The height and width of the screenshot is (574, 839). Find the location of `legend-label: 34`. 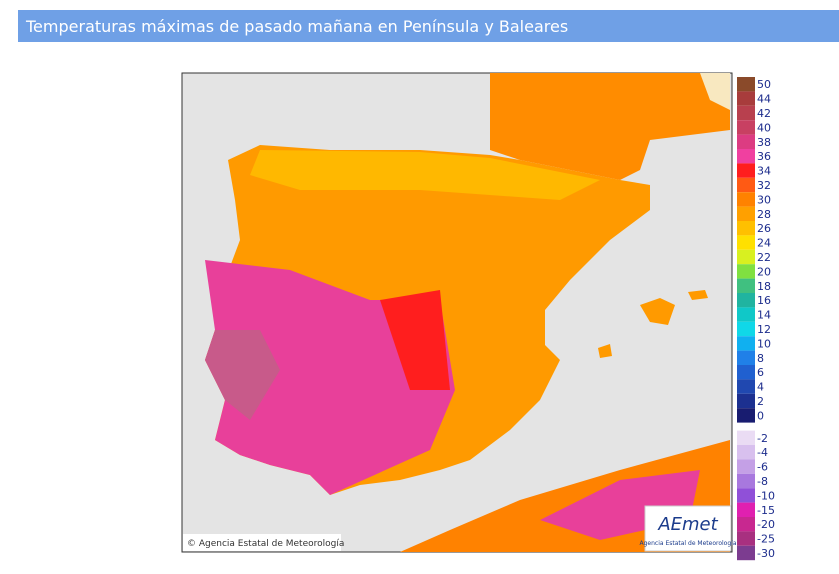

legend-label: 34 is located at coordinates (764, 171).